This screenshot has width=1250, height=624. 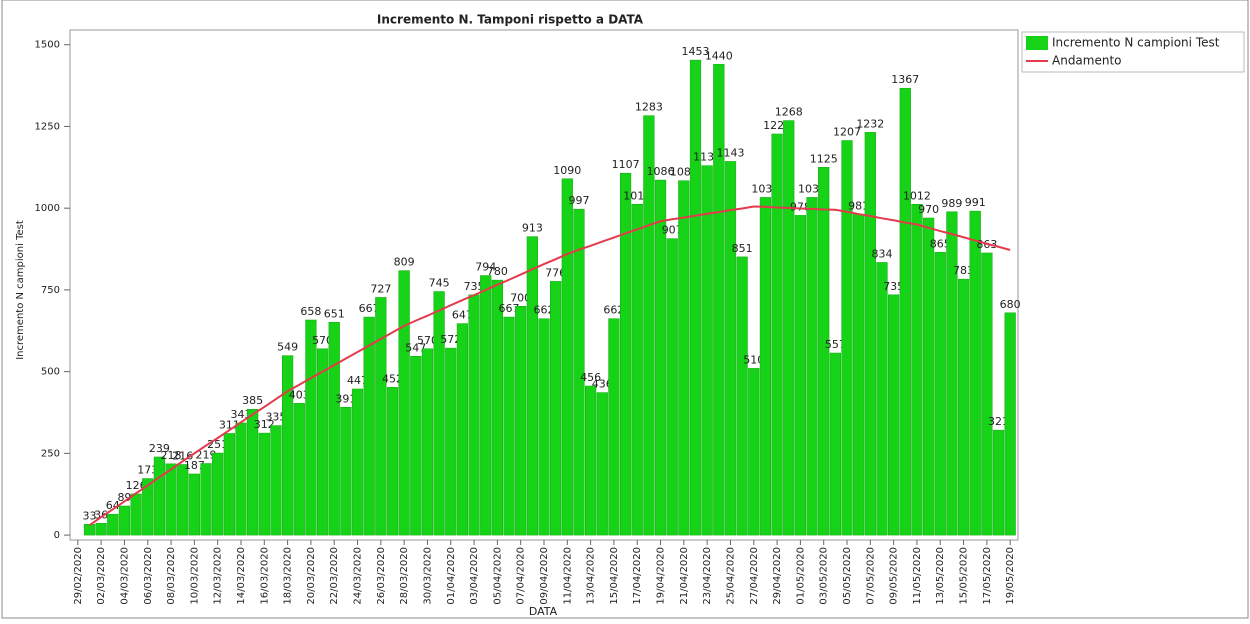 I want to click on x-tick-label: 18/03/2020, so click(x=288, y=576).